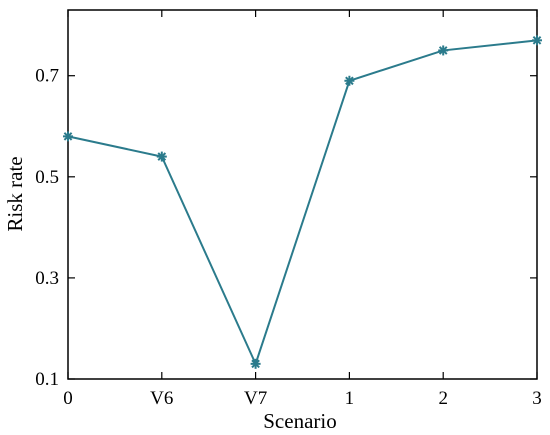 The width and height of the screenshot is (550, 435). I want to click on x-tick-label: 1, so click(350, 398).